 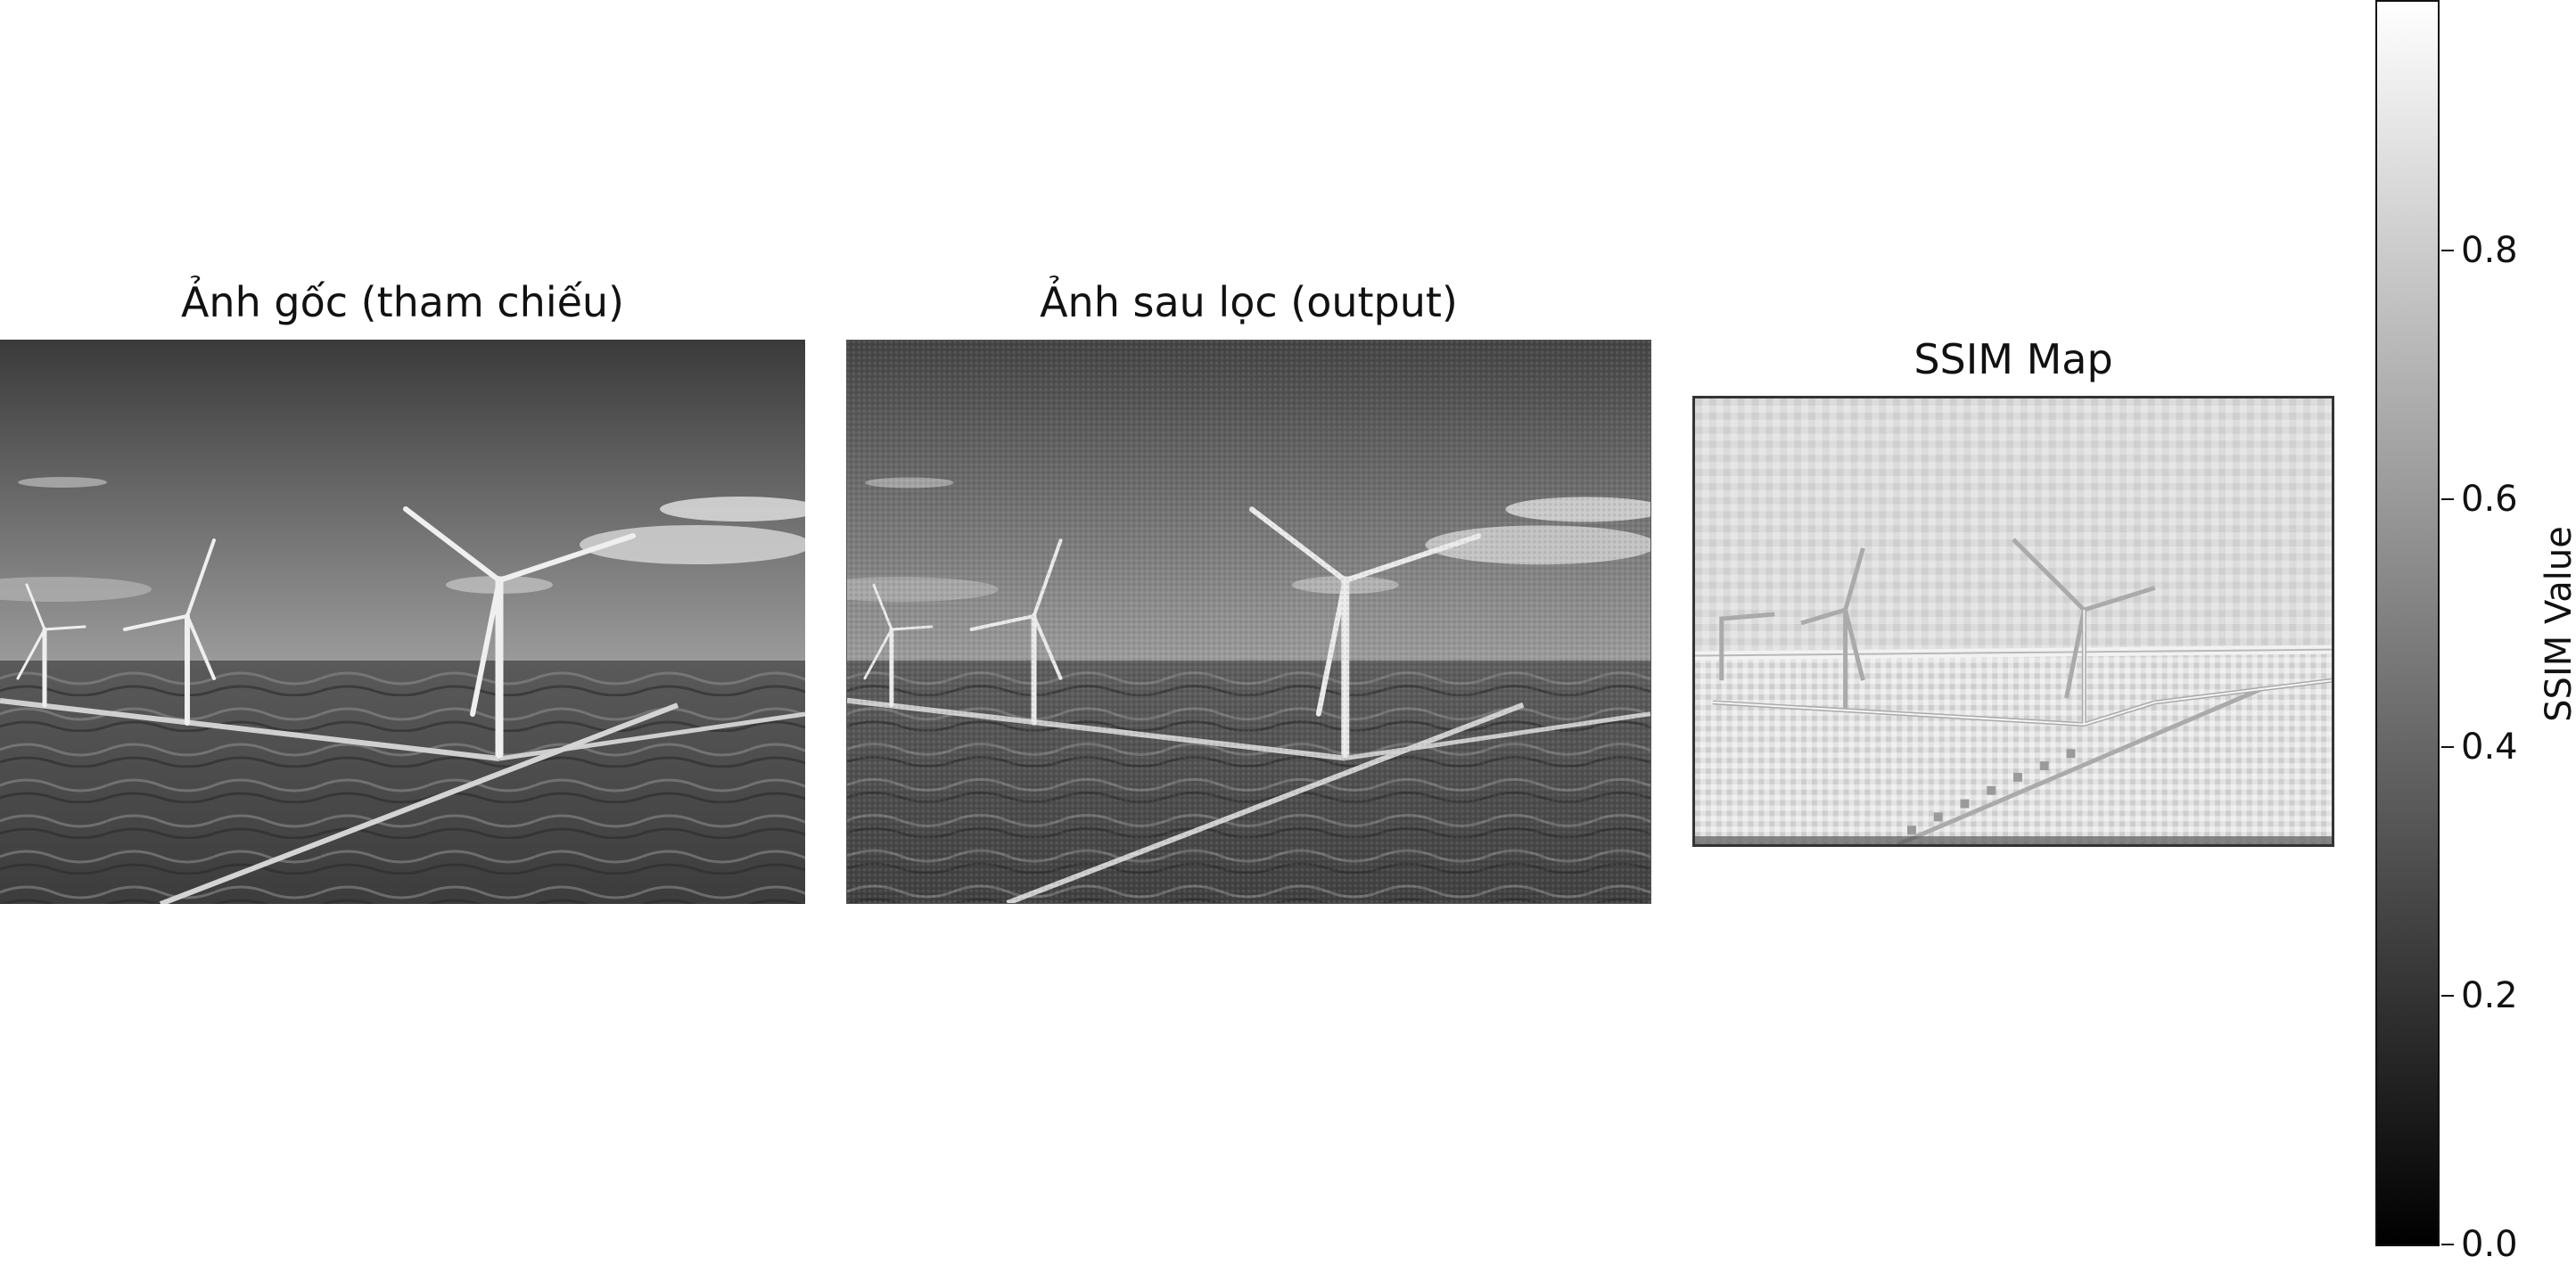 What do you see at coordinates (2489, 1244) in the screenshot?
I see `colorbar-tick-label: 0.0` at bounding box center [2489, 1244].